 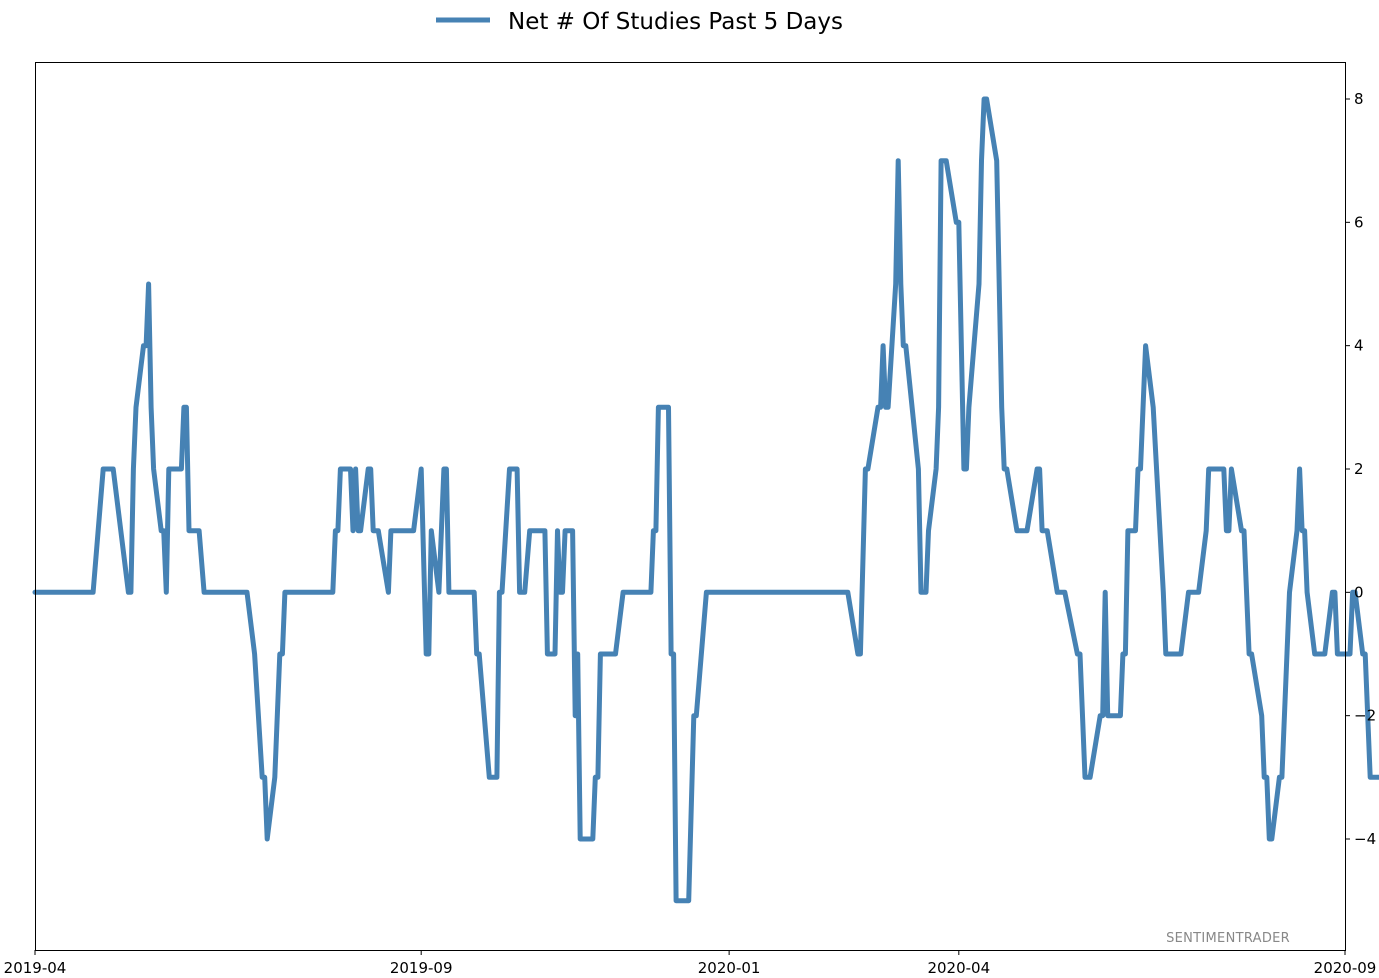 I want to click on y-tick-label: 0, so click(x=1359, y=592).